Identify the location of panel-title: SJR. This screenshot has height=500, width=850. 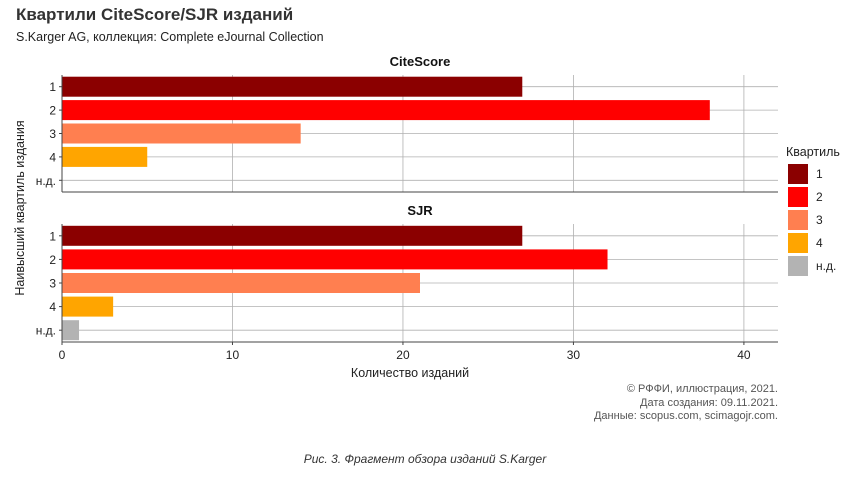
(420, 210).